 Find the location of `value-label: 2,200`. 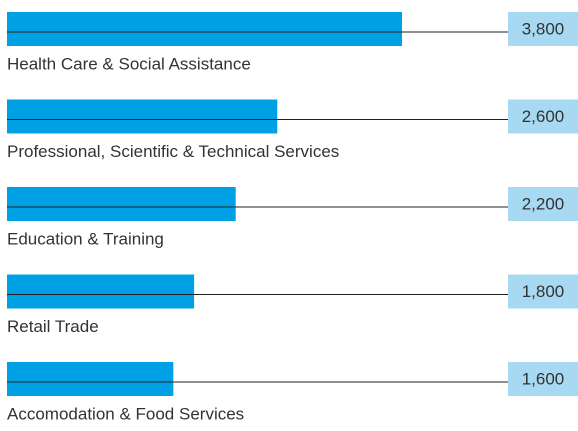

value-label: 2,200 is located at coordinates (543, 203).